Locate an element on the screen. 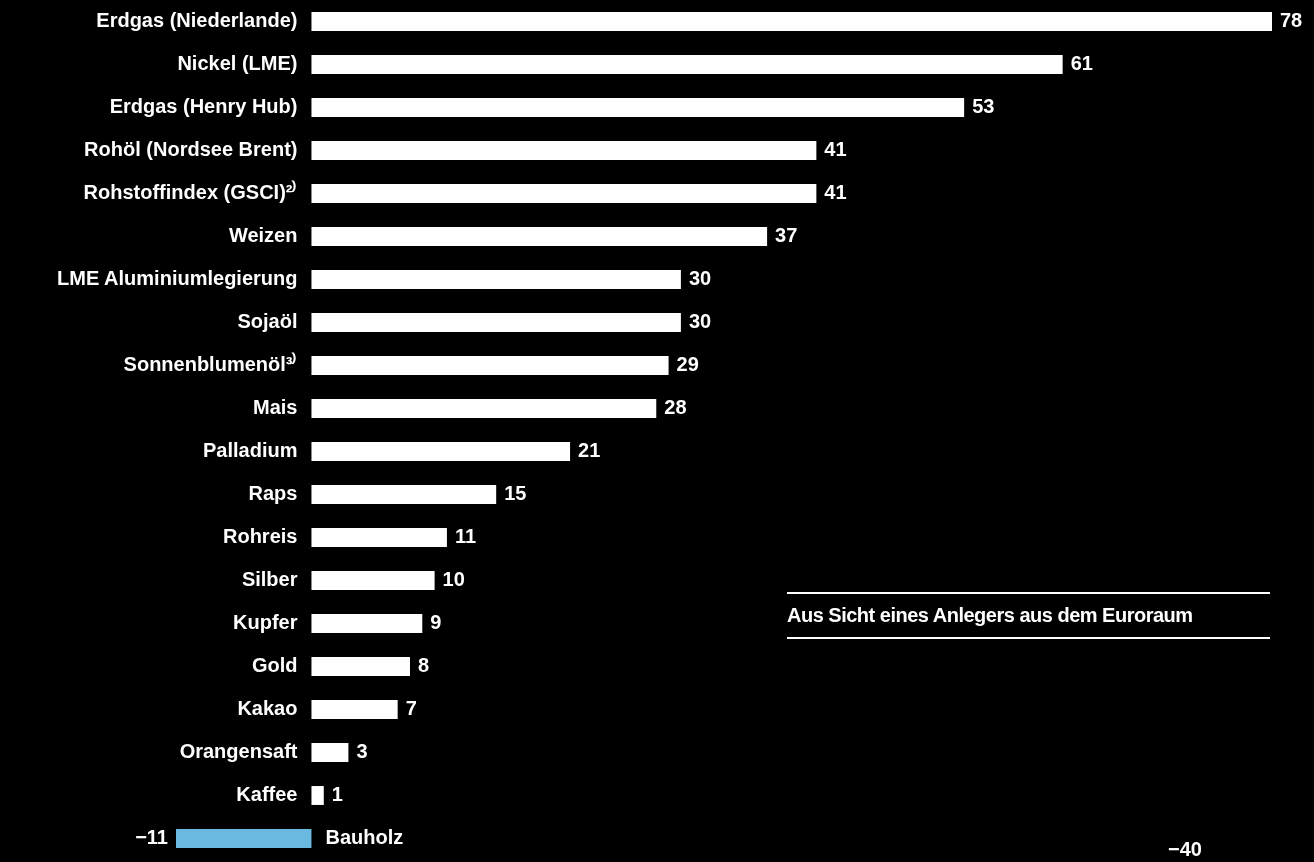 The width and height of the screenshot is (1314, 862). y-tick-label: Sonnenblumenöl³⁾ is located at coordinates (210, 364).